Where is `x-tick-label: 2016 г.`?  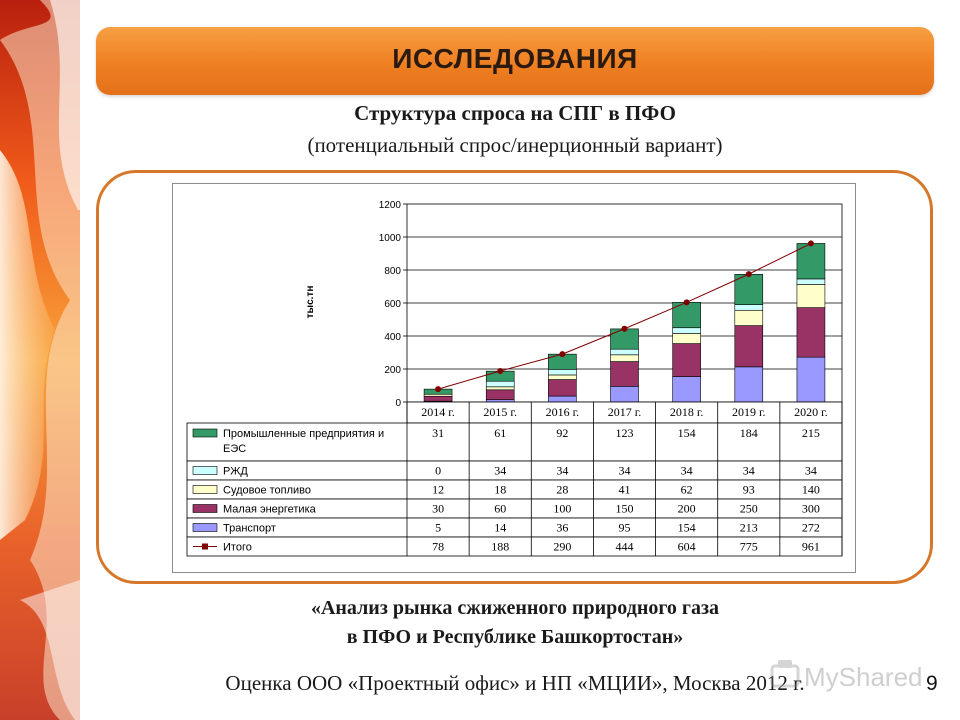
x-tick-label: 2016 г. is located at coordinates (563, 412).